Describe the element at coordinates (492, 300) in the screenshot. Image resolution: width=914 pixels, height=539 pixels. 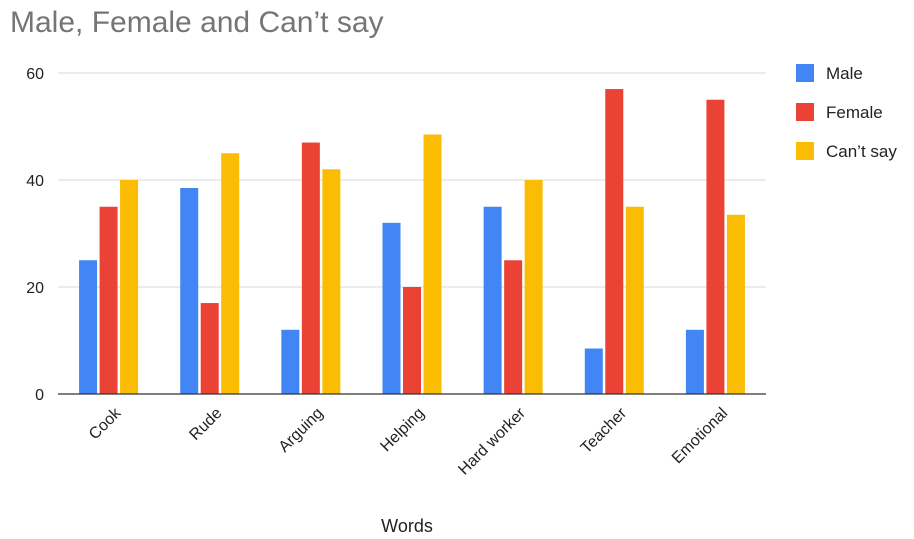
I see `bar-male-hard-worker` at that location.